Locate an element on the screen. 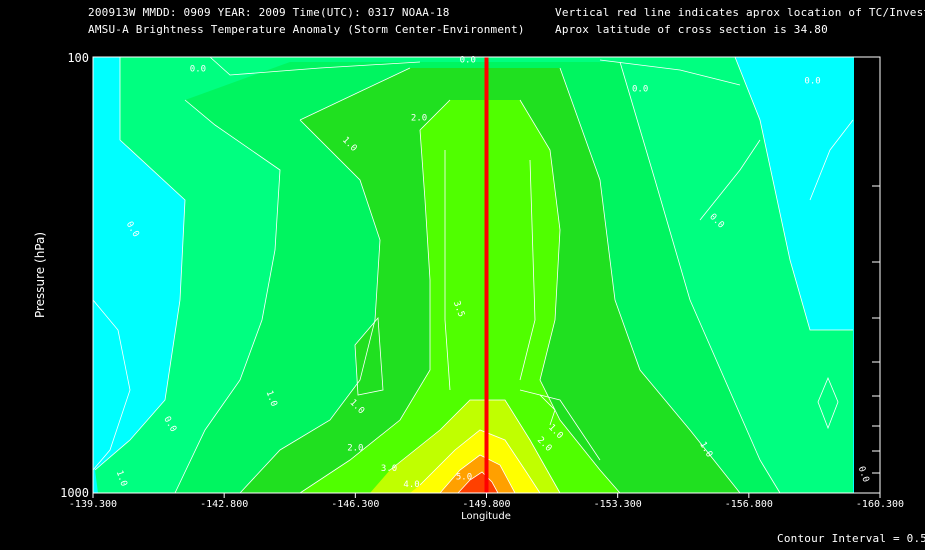 The width and height of the screenshot is (925, 550). x-tick-label: -156.800 is located at coordinates (749, 504).